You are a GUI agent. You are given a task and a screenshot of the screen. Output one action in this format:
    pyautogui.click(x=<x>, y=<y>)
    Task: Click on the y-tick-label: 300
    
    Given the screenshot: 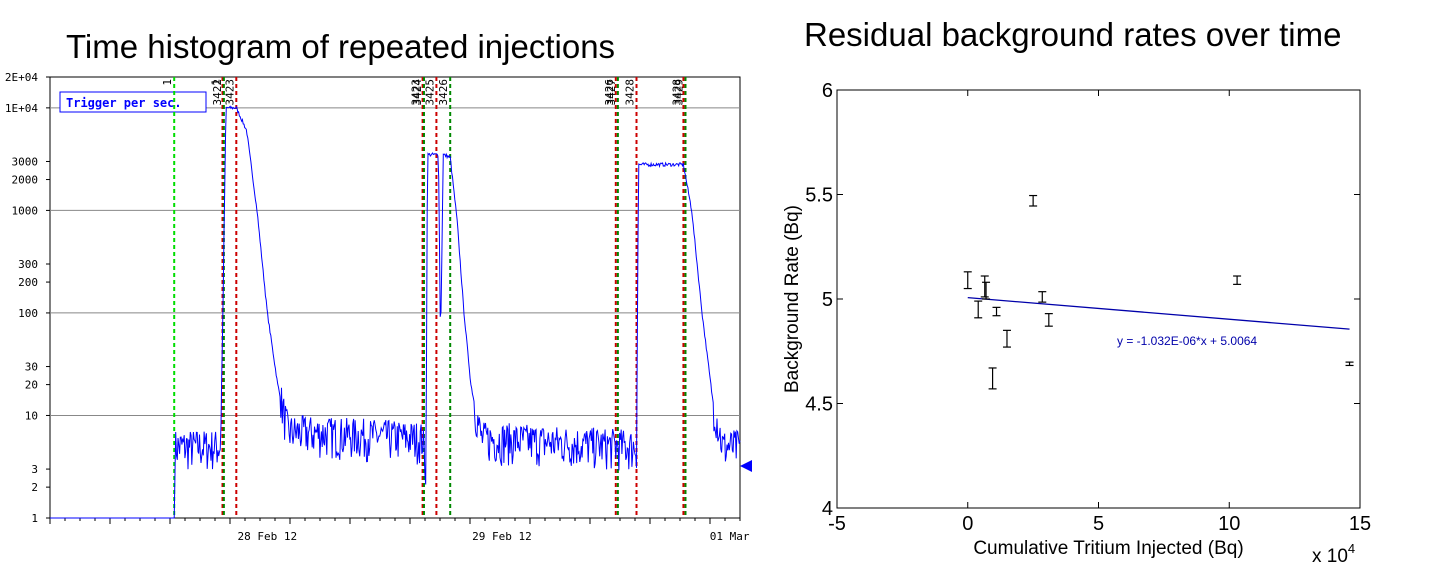 What is the action you would take?
    pyautogui.click(x=28, y=264)
    